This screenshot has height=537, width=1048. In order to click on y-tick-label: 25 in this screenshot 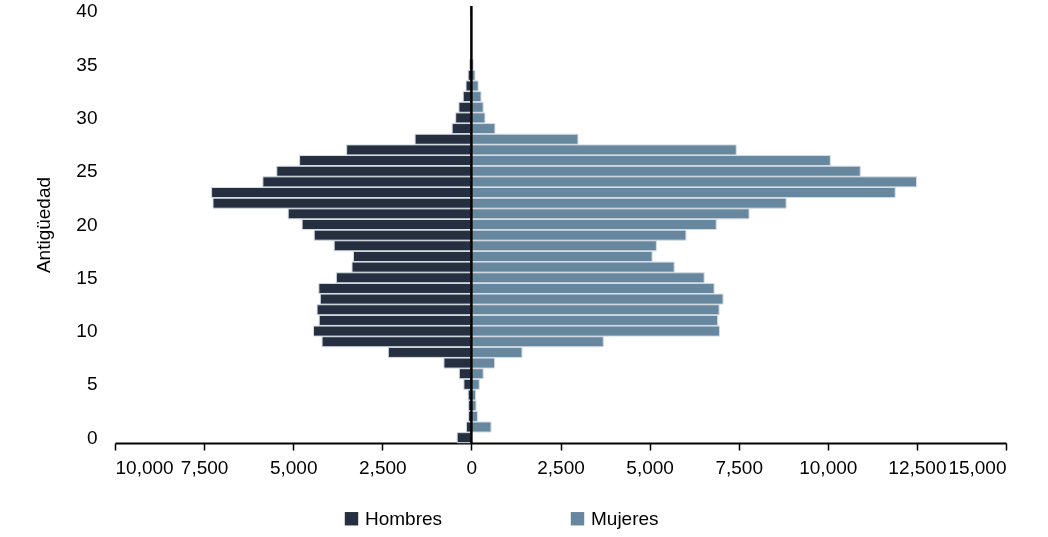, I will do `click(87, 171)`.